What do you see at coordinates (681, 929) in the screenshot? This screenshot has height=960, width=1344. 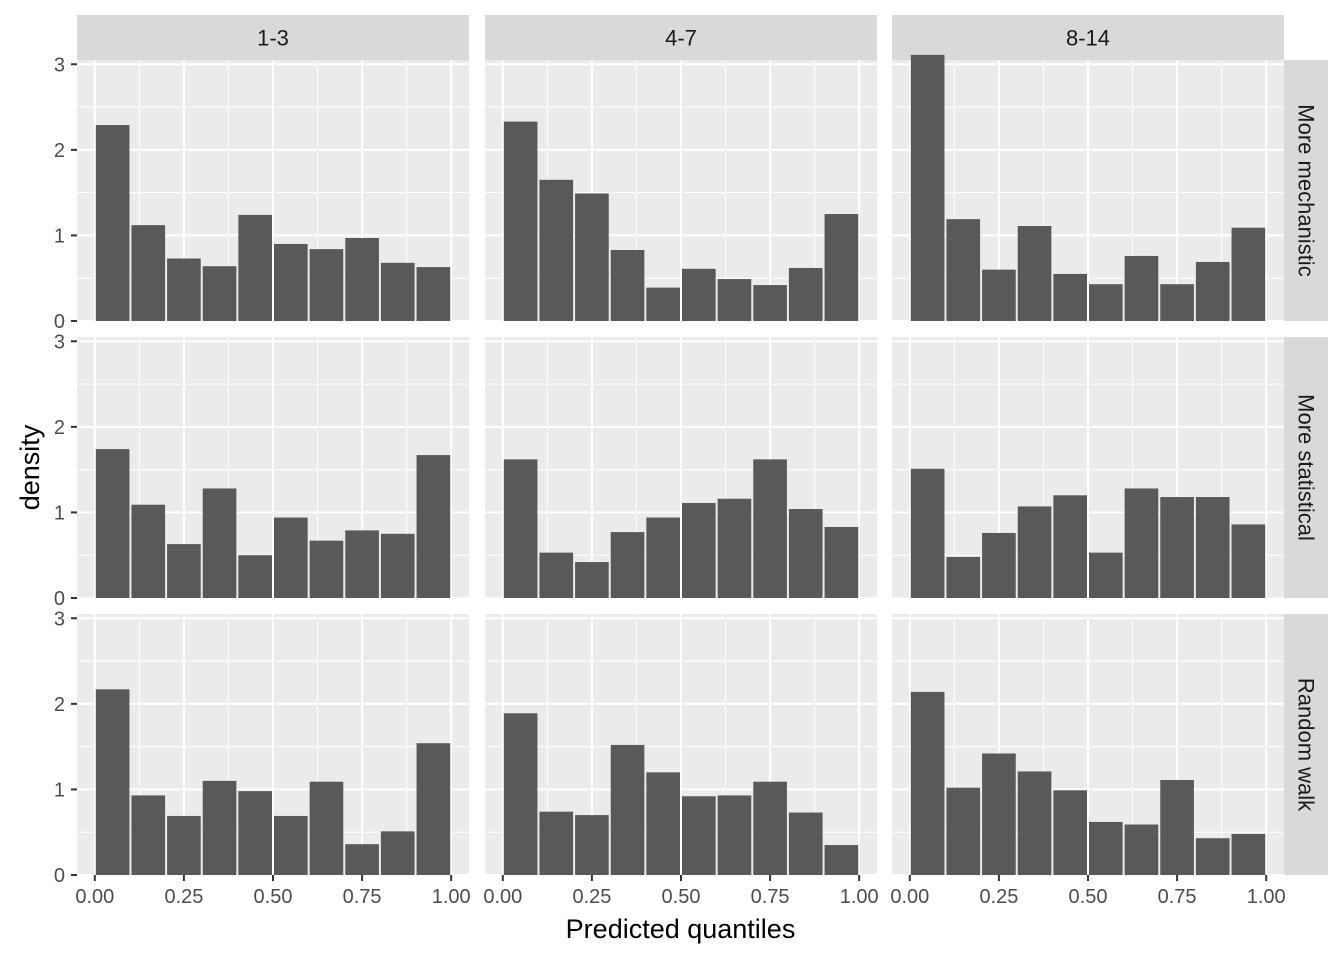 I see `x-axis-title: Predicted quantiles` at bounding box center [681, 929].